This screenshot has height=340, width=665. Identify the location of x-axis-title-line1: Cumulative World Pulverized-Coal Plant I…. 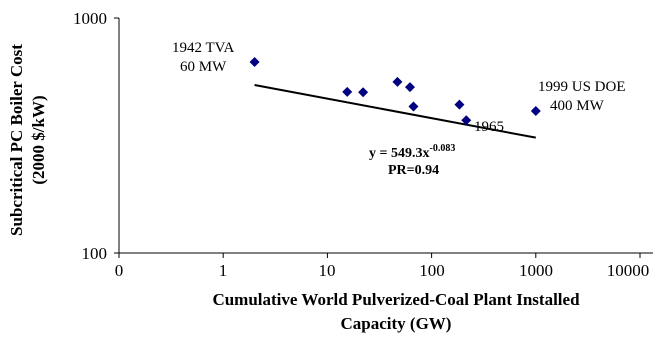
(396, 299).